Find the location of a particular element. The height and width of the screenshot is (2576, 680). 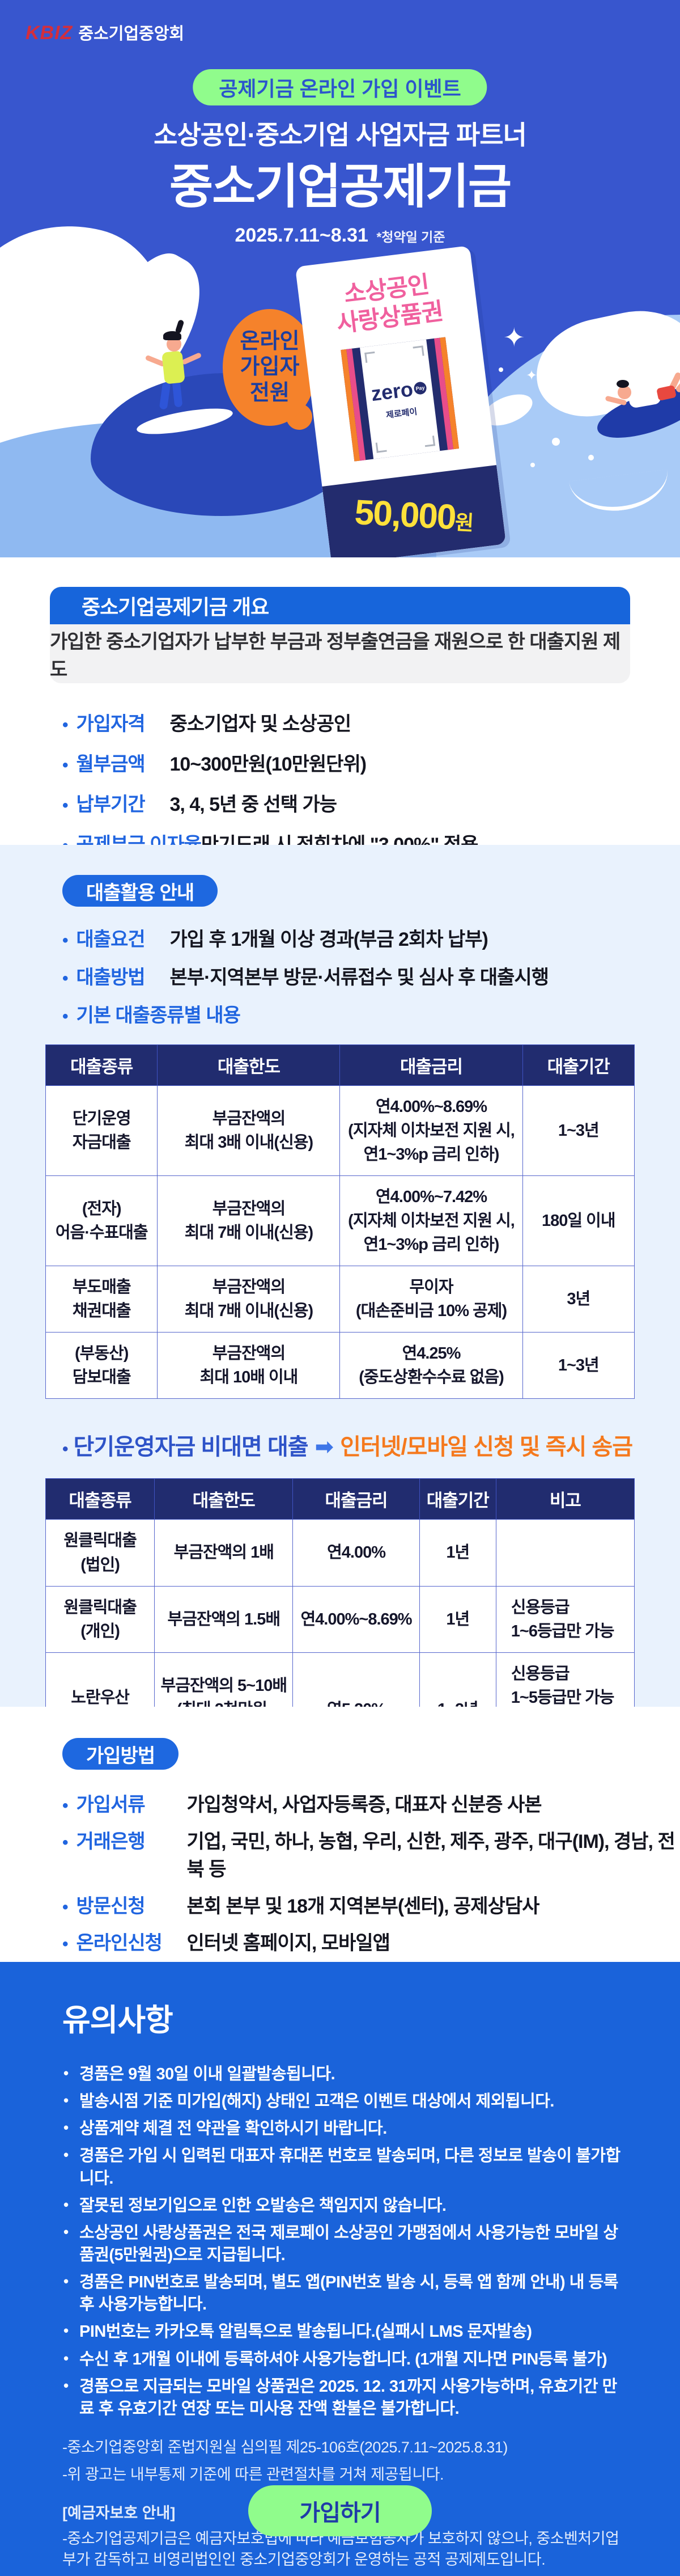

gift-coupon-illustration: 소상공인 사랑상품권 zero Pay 제로페이 is located at coordinates (401, 401).